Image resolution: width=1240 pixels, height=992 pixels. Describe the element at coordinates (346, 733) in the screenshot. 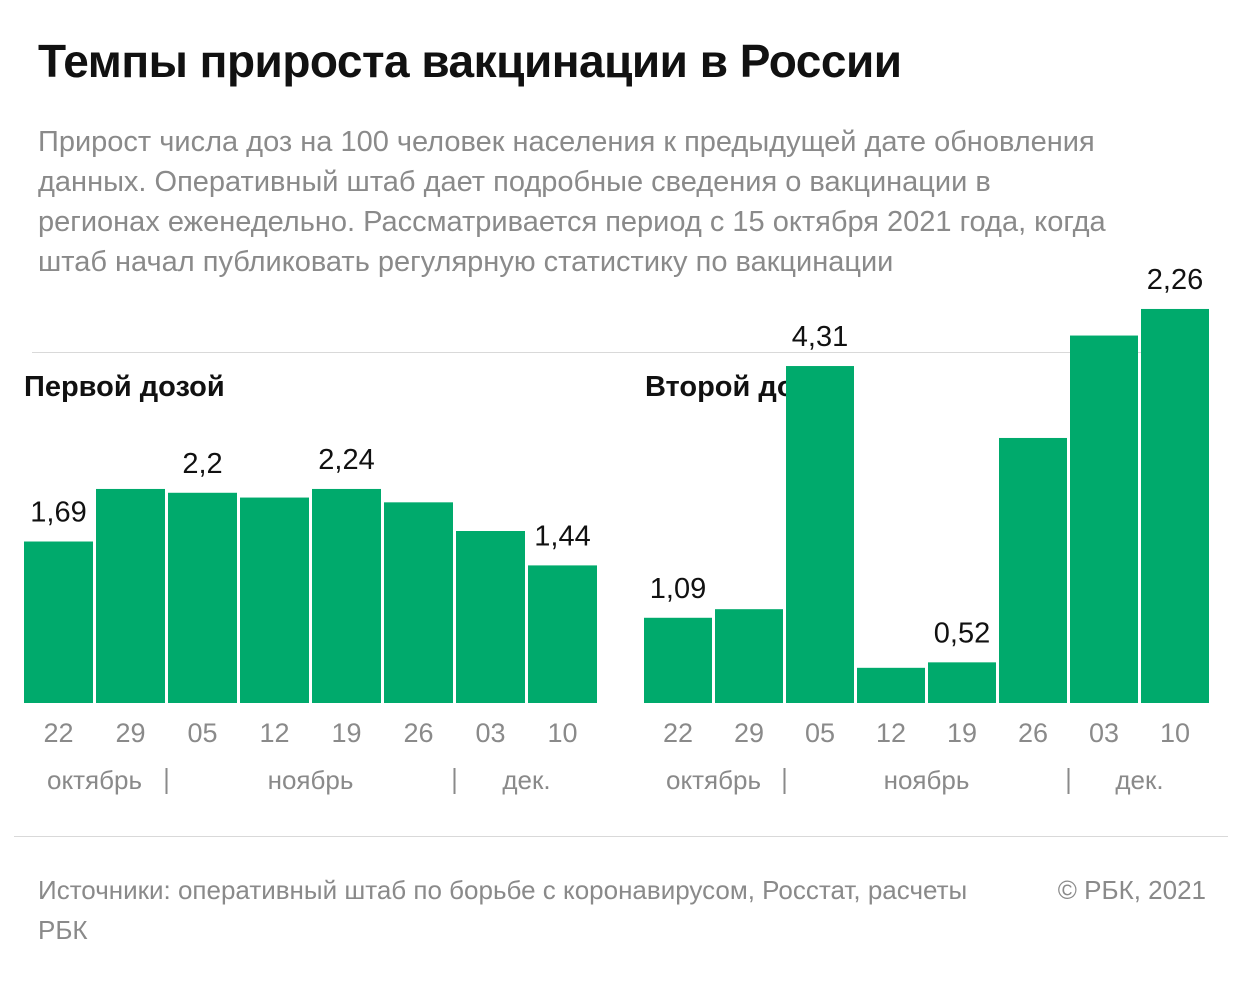

I see `first-dose-tick-label-4: 19` at that location.